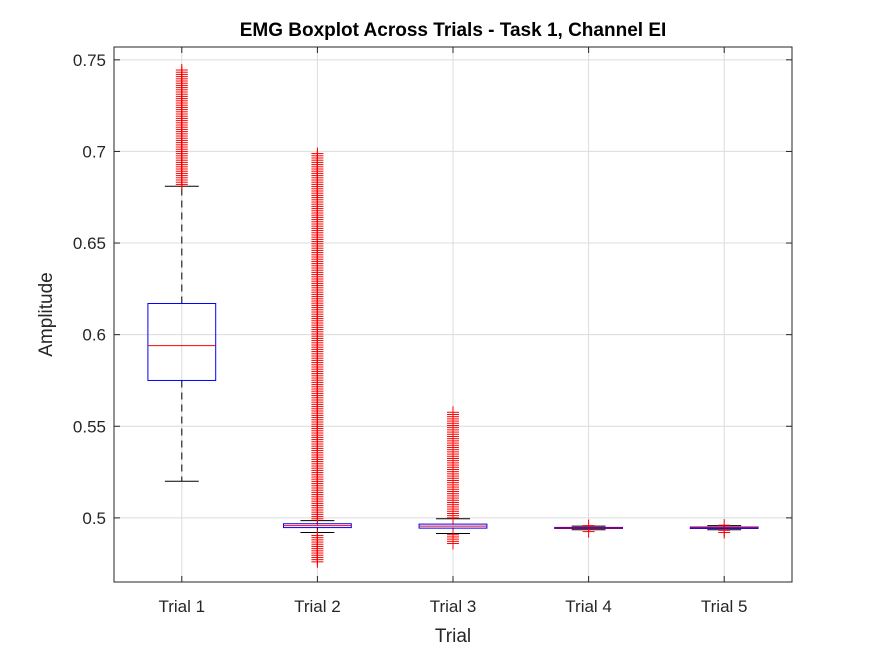 This screenshot has width=875, height=656. What do you see at coordinates (89, 243) in the screenshot?
I see `y-tick-label: 0.65` at bounding box center [89, 243].